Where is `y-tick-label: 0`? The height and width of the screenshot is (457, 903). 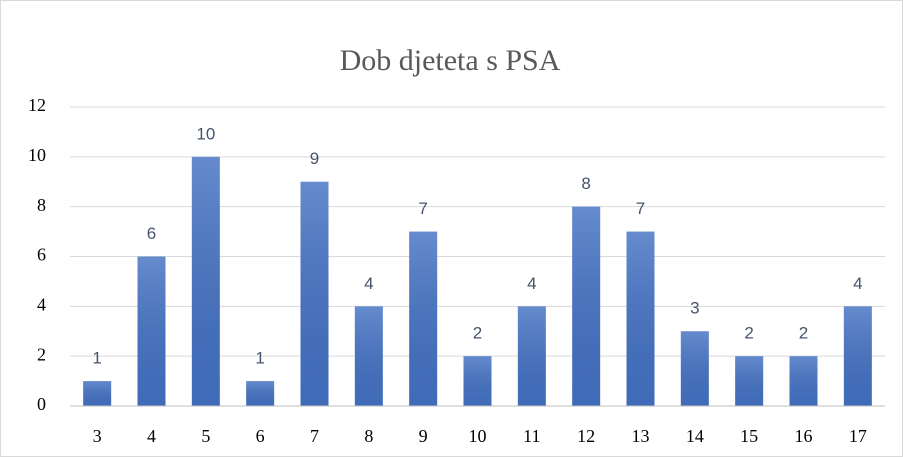
y-tick-label: 0 is located at coordinates (41, 404).